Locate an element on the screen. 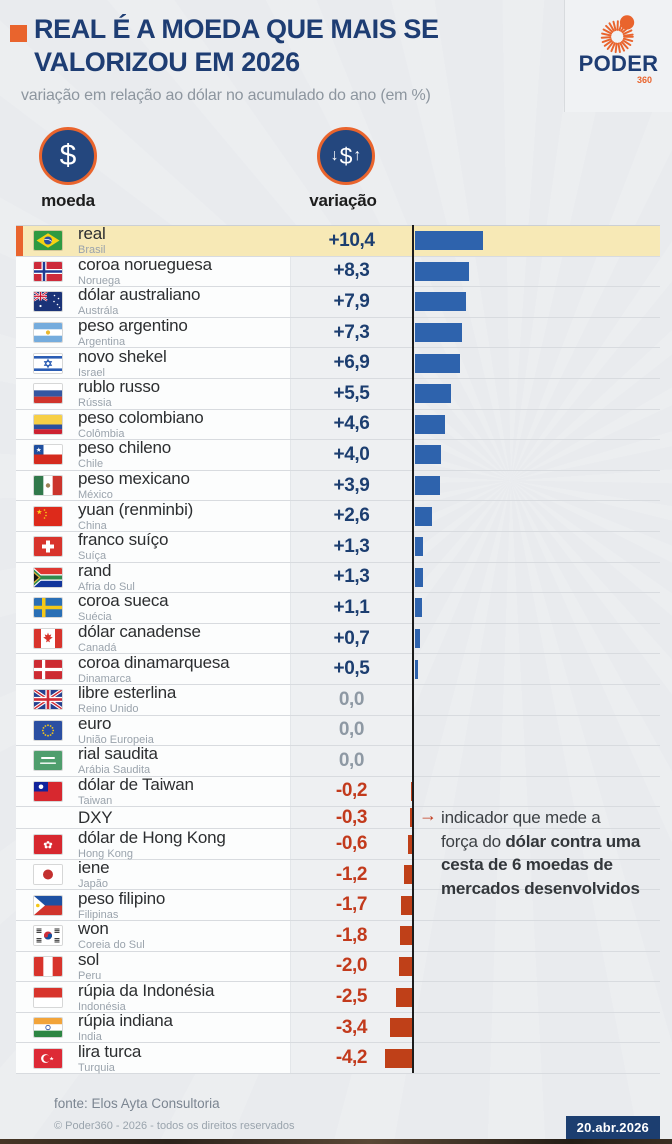 This screenshot has height=1144, width=672. variation-value: -1,8 is located at coordinates (351, 935).